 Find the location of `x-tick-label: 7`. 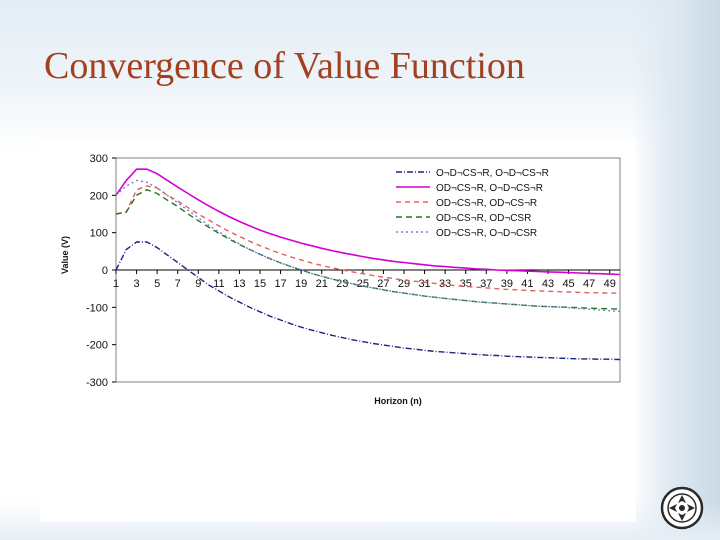

x-tick-label: 7 is located at coordinates (178, 284).